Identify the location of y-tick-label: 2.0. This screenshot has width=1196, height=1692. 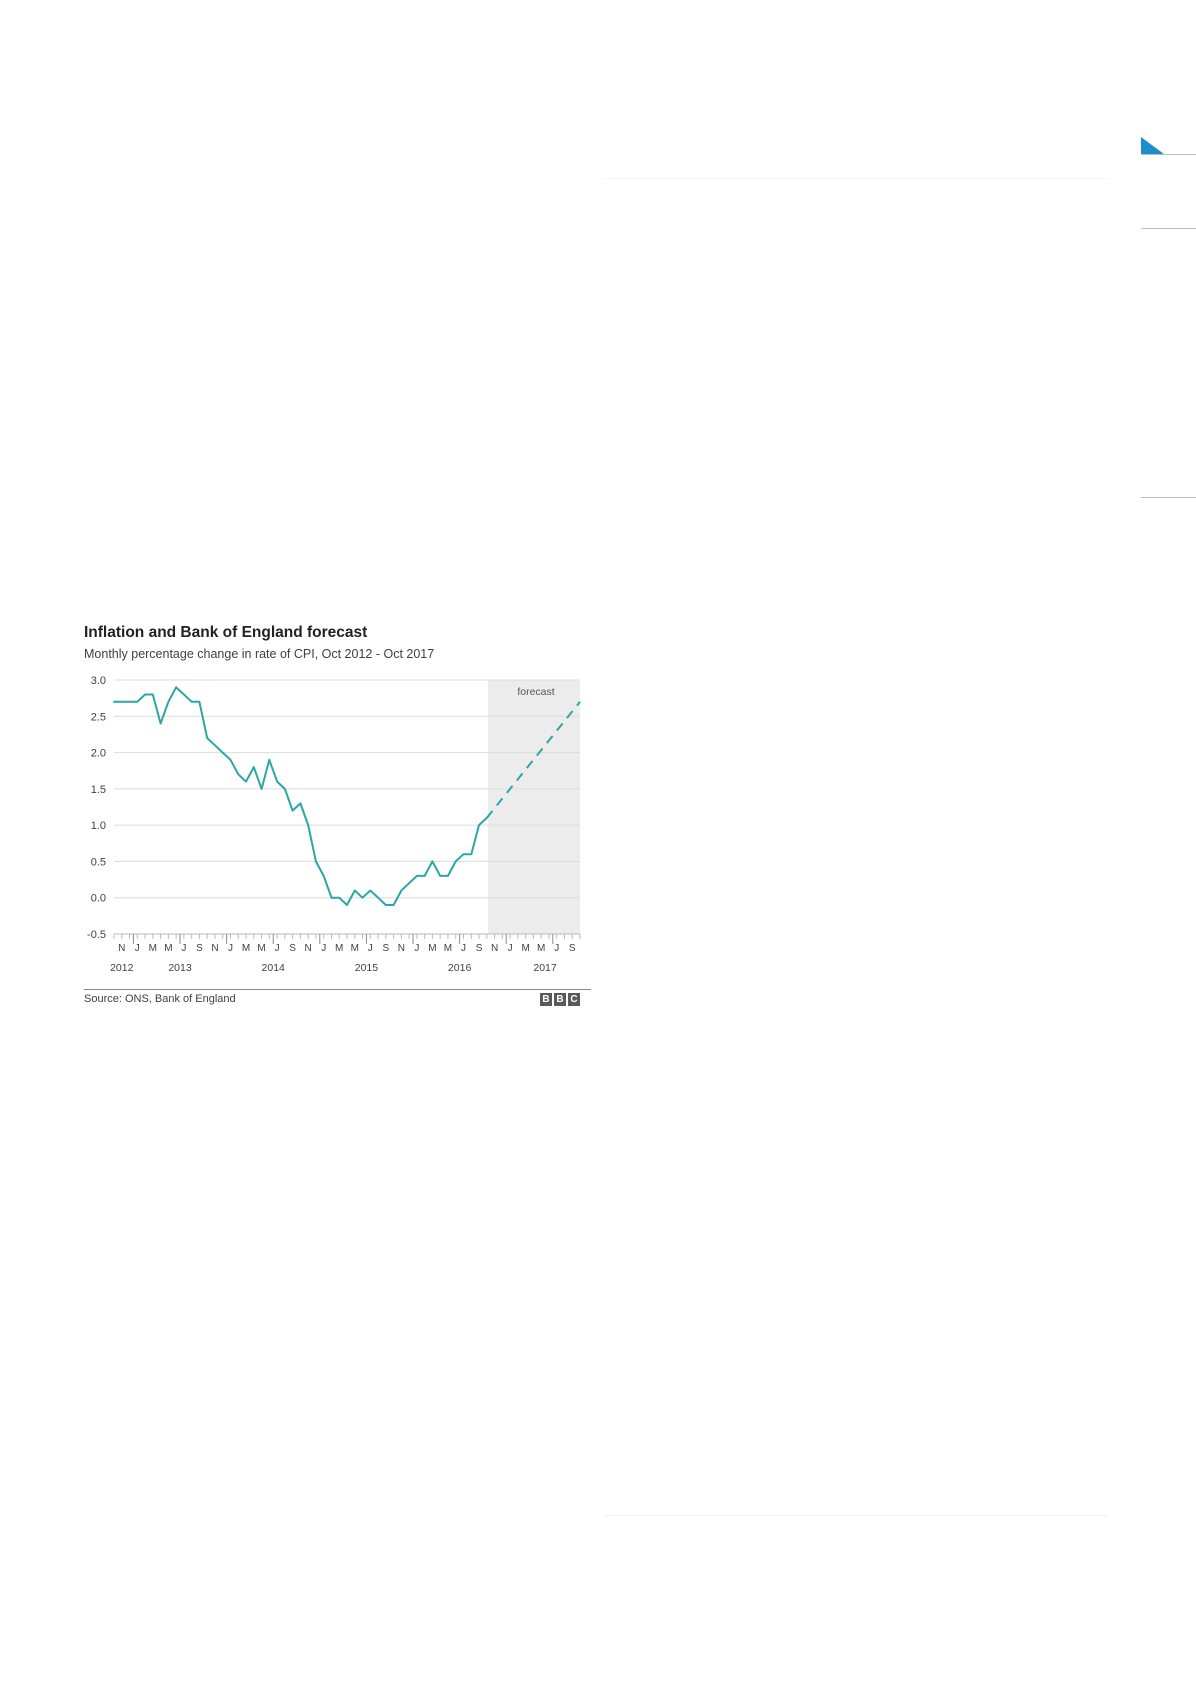
(98, 754).